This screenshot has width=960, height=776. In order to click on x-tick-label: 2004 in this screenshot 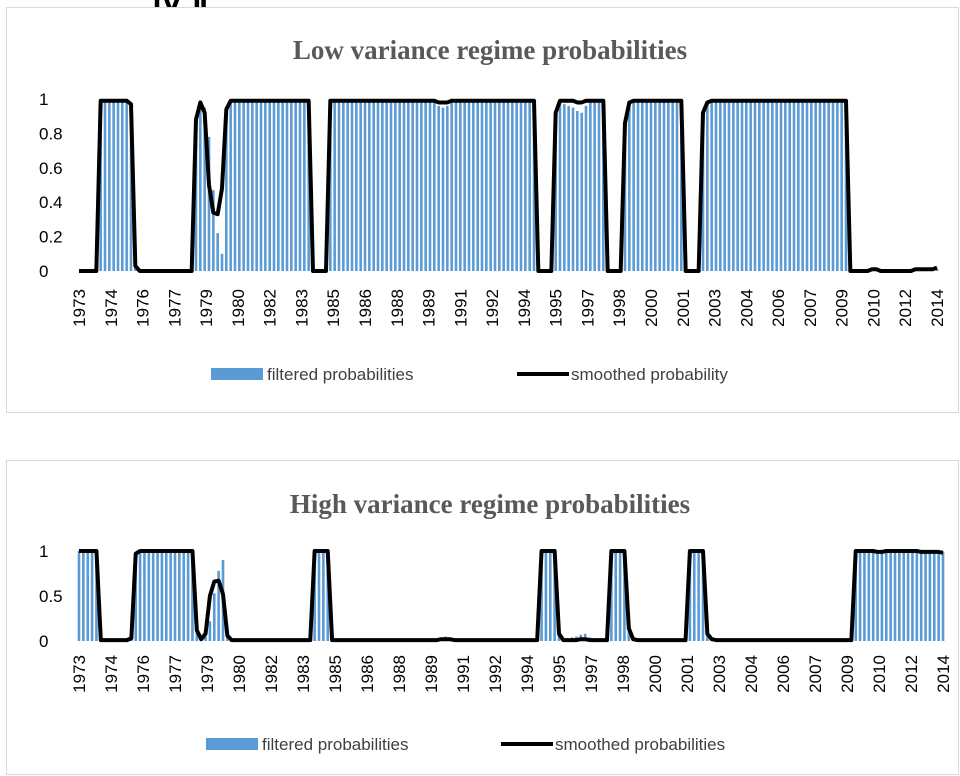, I will do `click(746, 308)`.